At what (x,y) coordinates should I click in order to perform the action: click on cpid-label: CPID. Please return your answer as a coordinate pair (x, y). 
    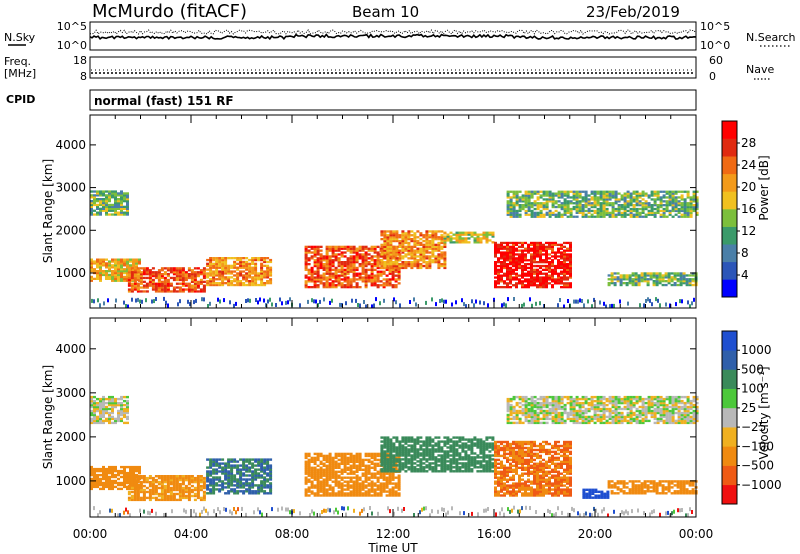
    Looking at the image, I should click on (20, 99).